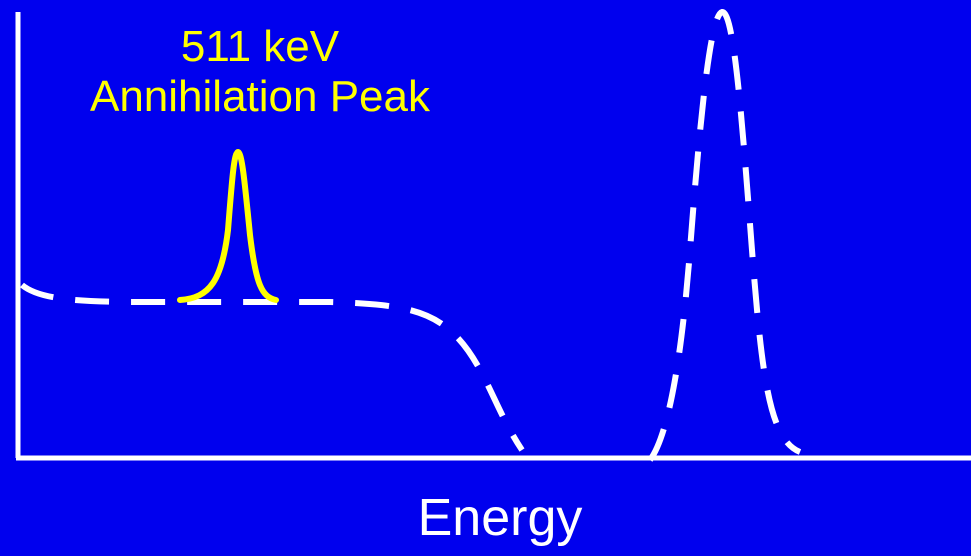 This screenshot has width=971, height=556. What do you see at coordinates (228, 225) in the screenshot?
I see `annihilation-peak-curve` at bounding box center [228, 225].